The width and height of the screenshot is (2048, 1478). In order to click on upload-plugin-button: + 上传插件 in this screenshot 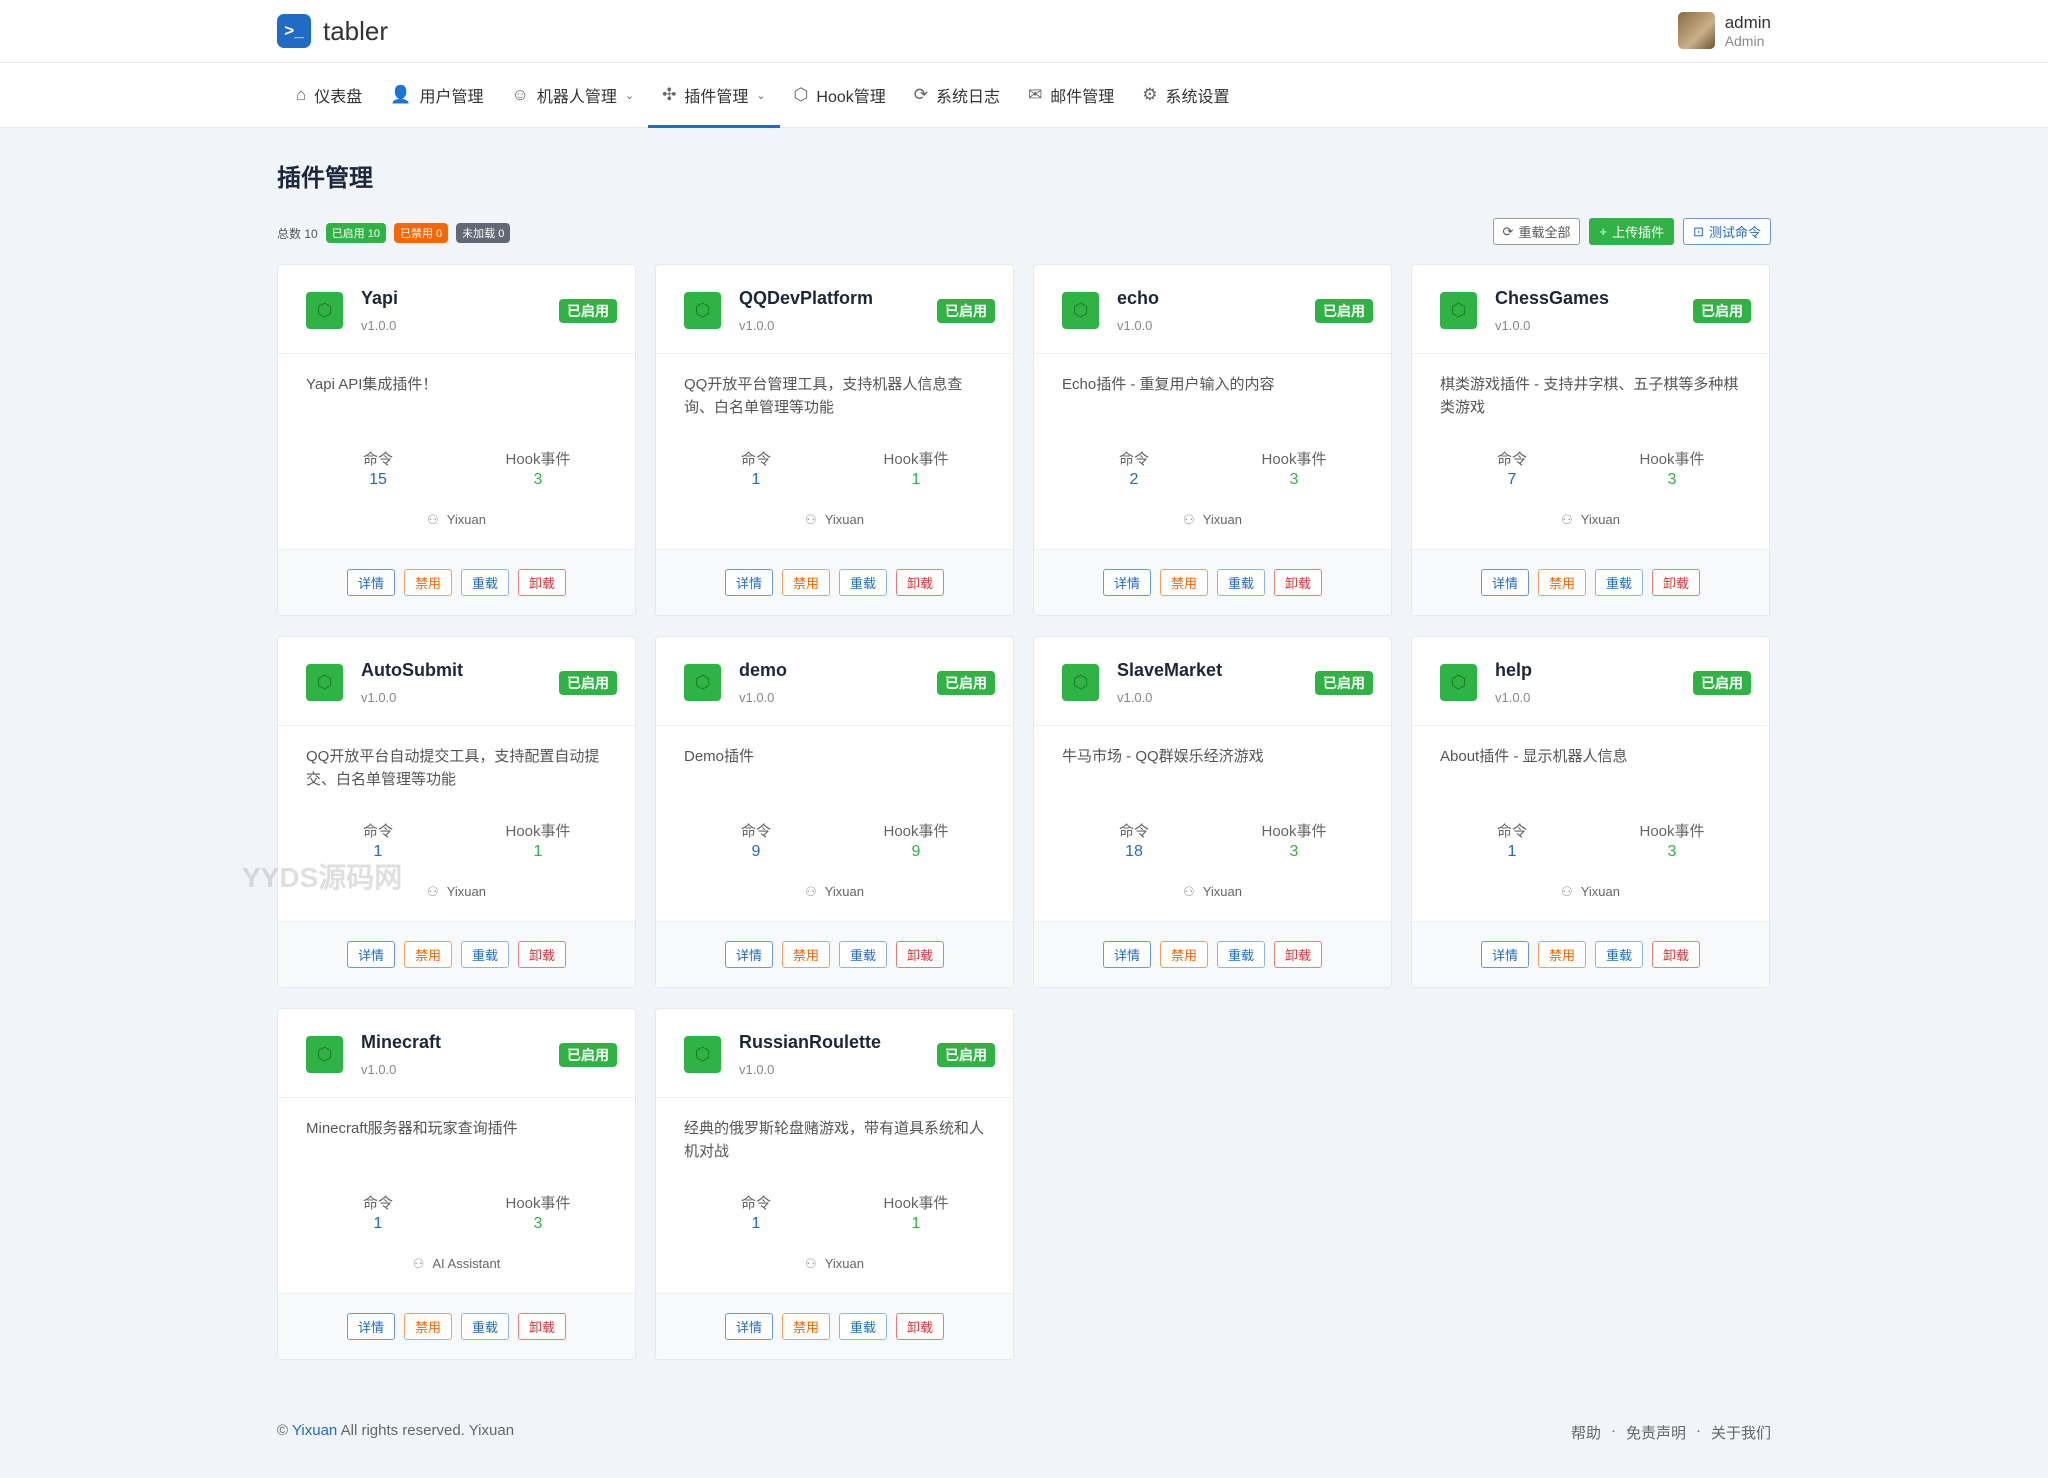, I will do `click(1632, 231)`.